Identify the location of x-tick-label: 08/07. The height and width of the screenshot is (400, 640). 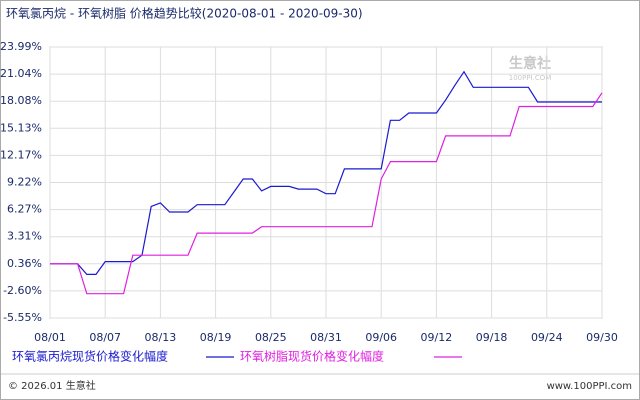
(105, 337).